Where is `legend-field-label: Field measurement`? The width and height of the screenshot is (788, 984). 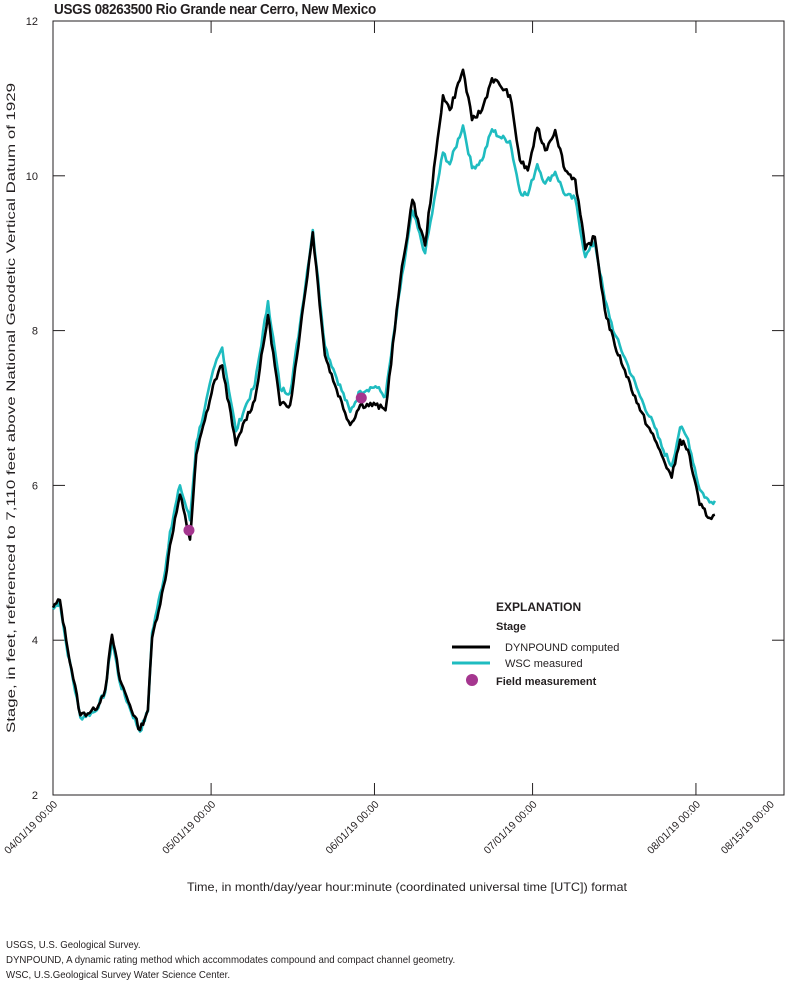
legend-field-label: Field measurement is located at coordinates (546, 682).